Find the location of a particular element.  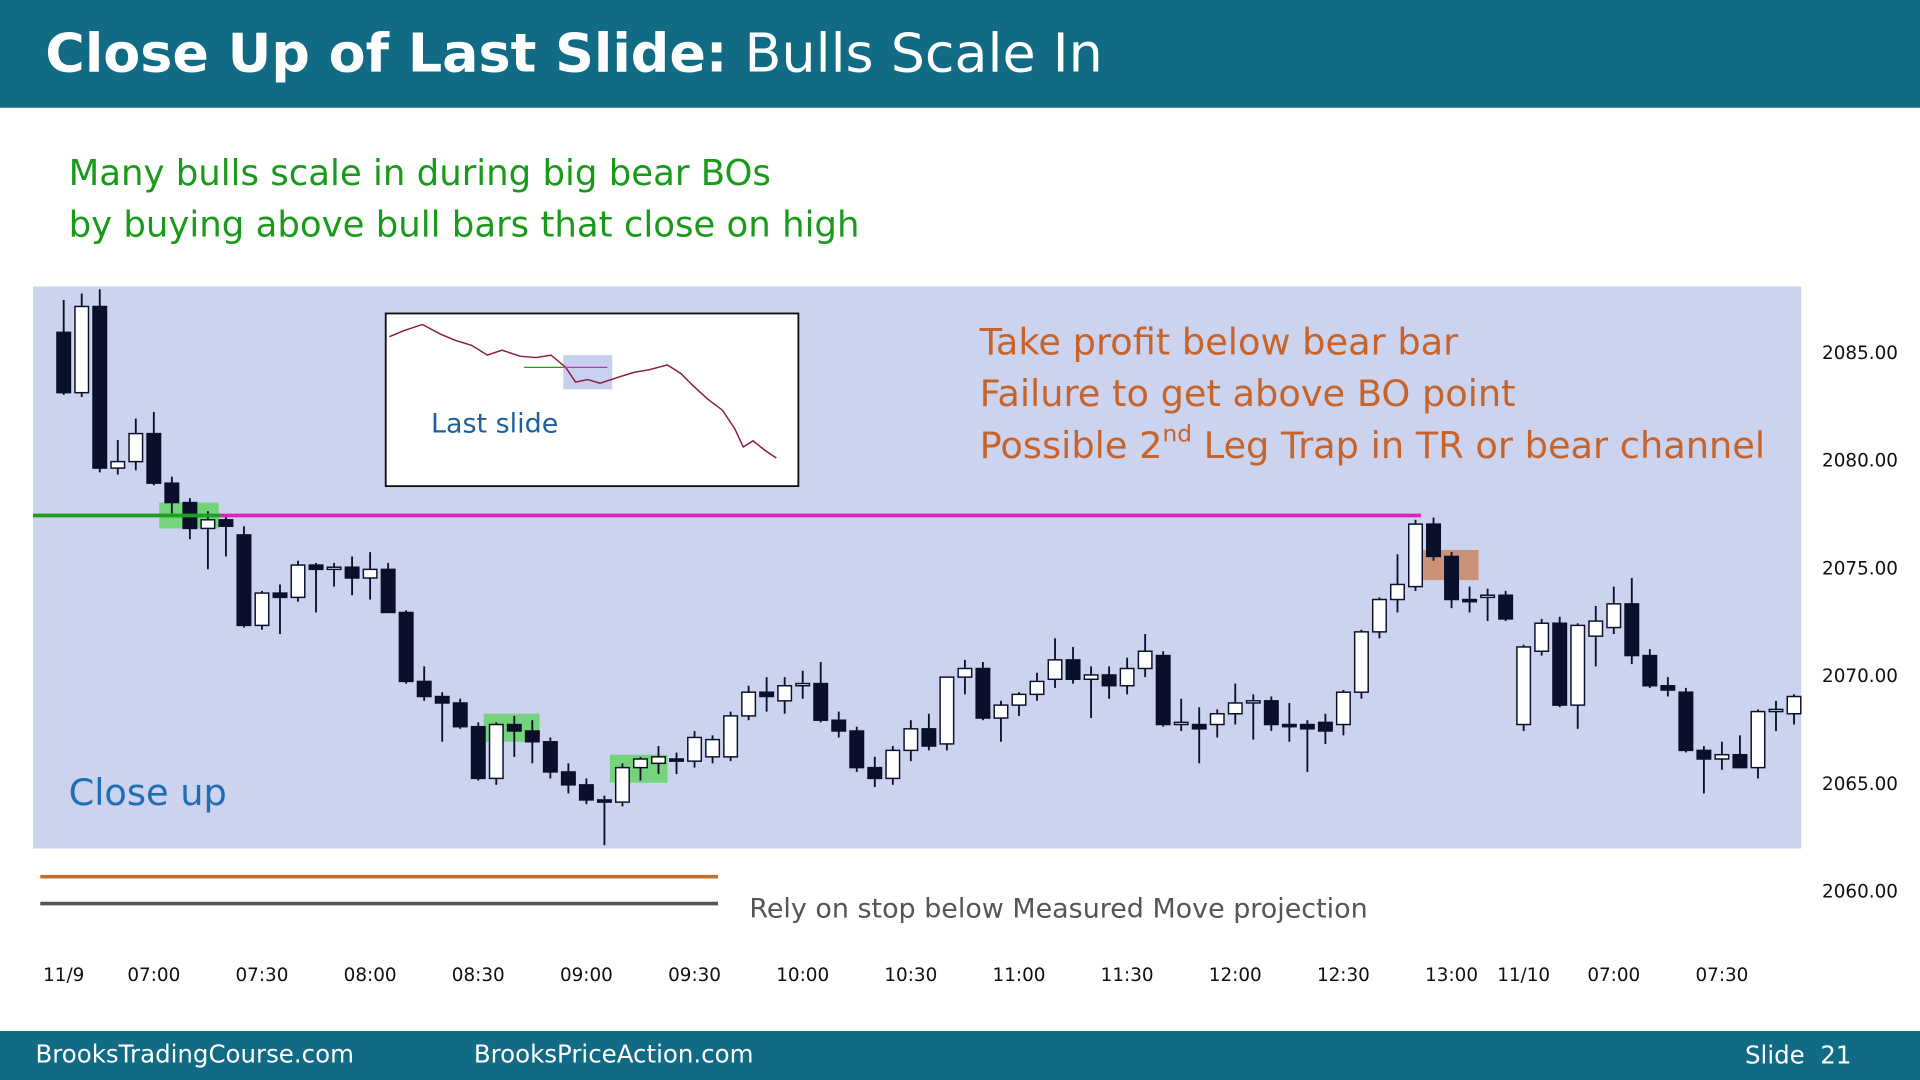

x-tick-label: 08:30 is located at coordinates (478, 975).